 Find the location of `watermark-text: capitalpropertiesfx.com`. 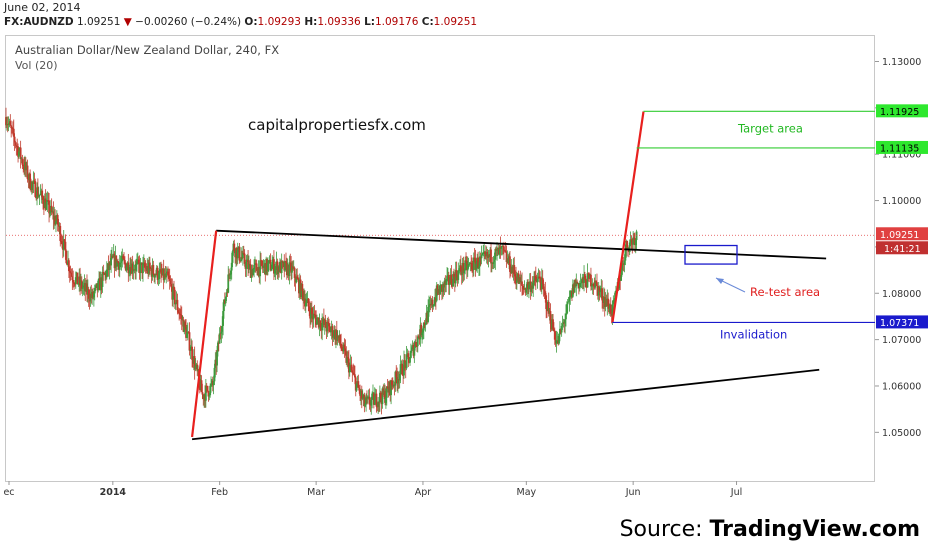

watermark-text: capitalpropertiesfx.com is located at coordinates (337, 125).